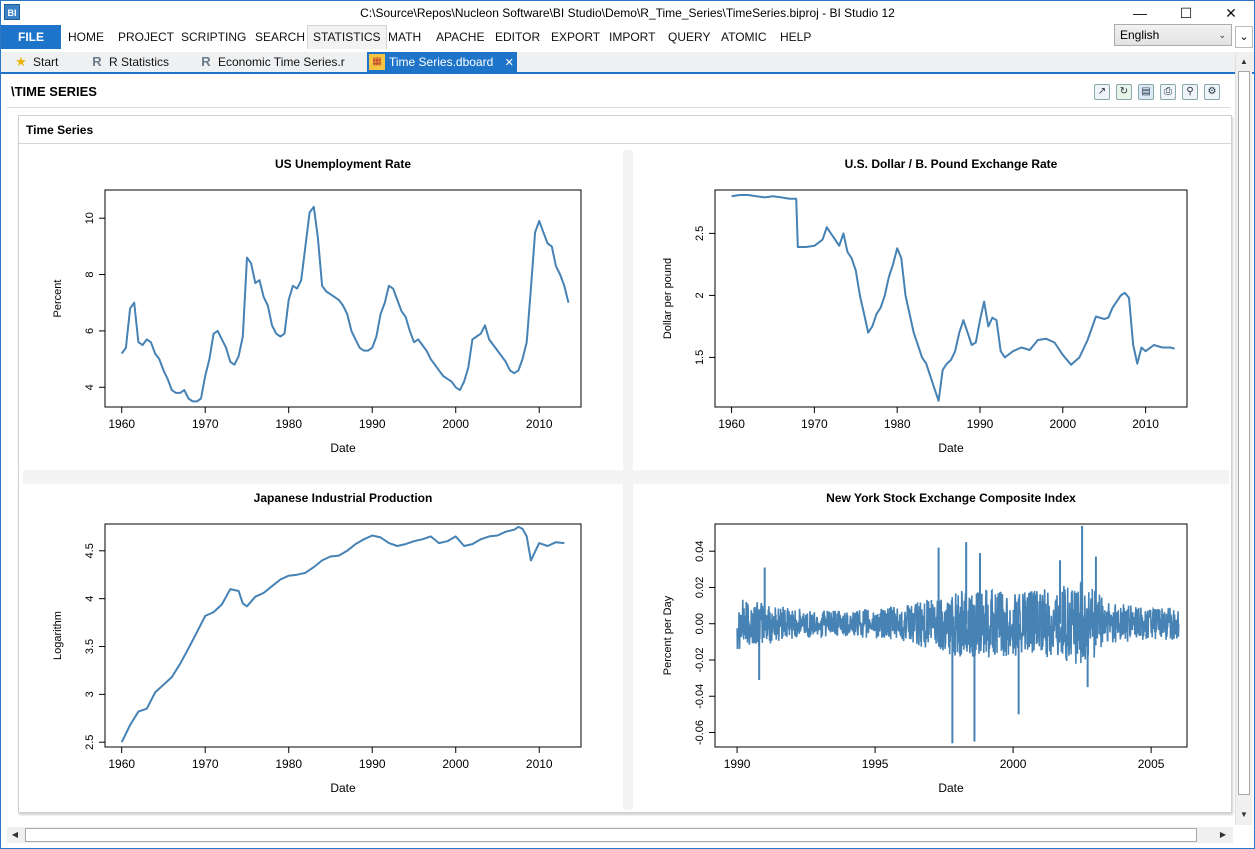  What do you see at coordinates (1186, 13) in the screenshot?
I see `maximize-button: ☐` at bounding box center [1186, 13].